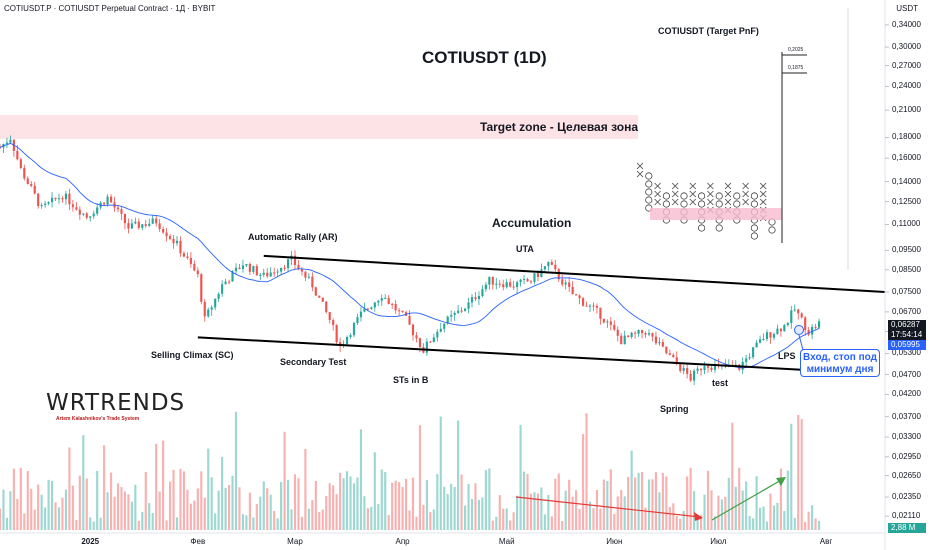 This screenshot has height=550, width=932. I want to click on lps-label: LPS, so click(787, 356).